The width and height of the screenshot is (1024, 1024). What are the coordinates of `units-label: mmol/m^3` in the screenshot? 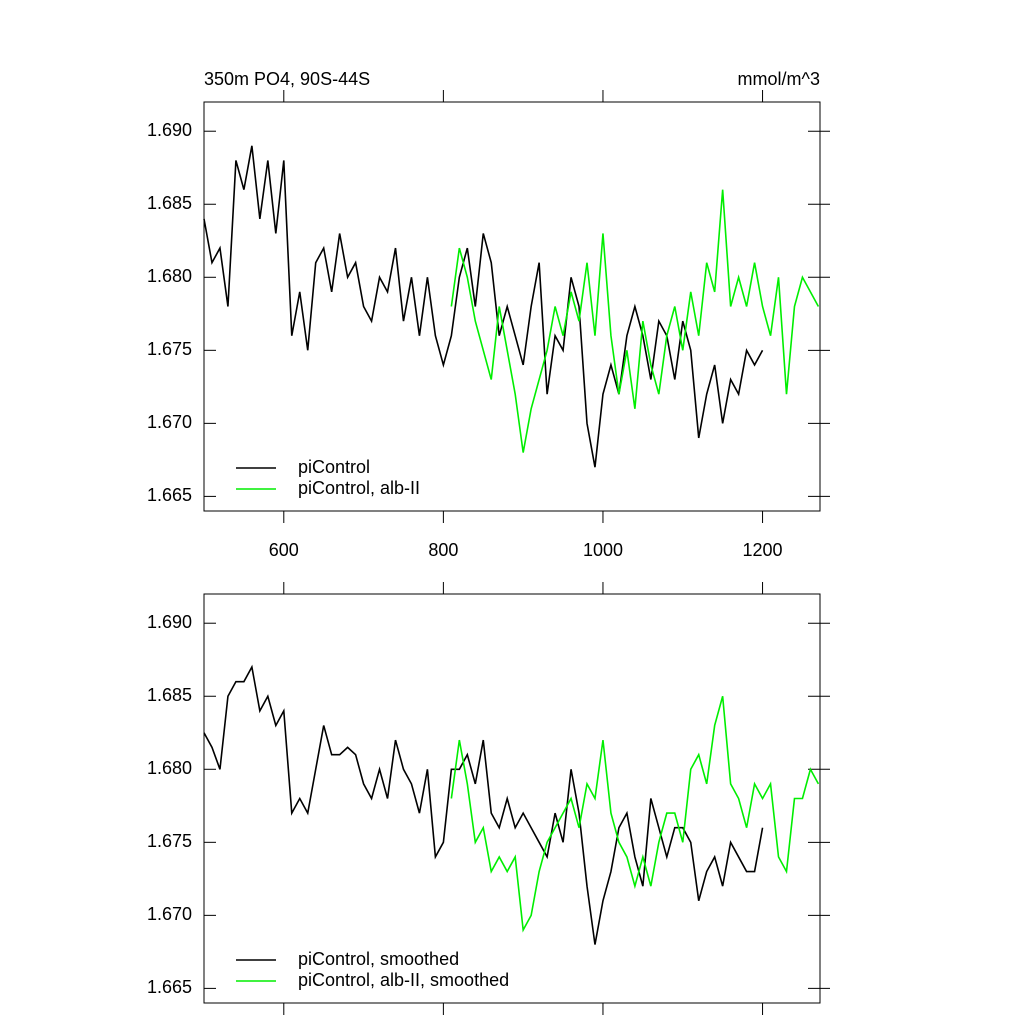 It's located at (779, 79).